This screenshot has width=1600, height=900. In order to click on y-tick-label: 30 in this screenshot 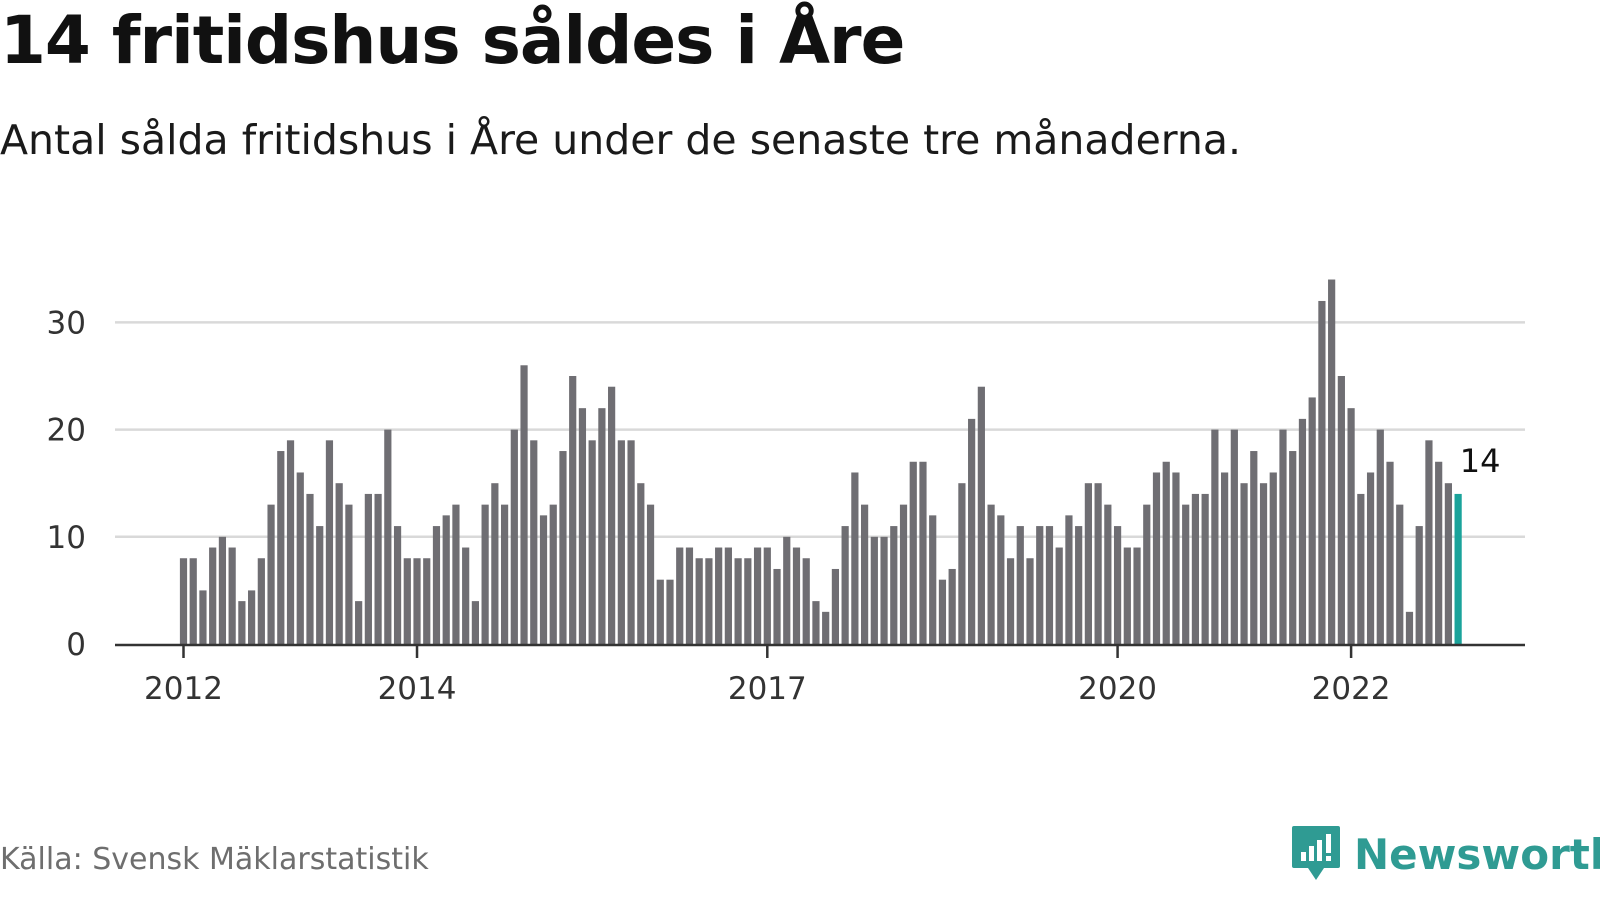, I will do `click(66, 323)`.